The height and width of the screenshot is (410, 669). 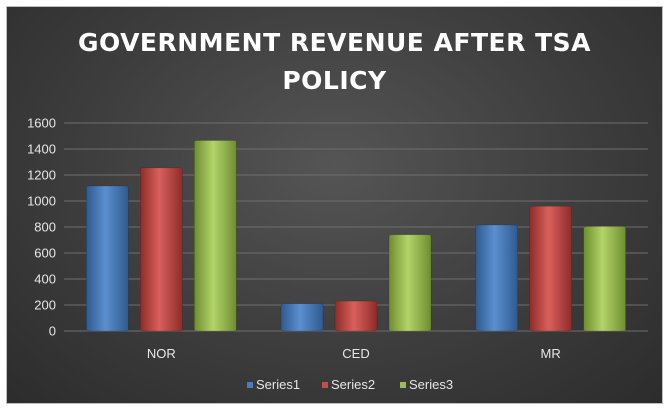 I want to click on legend-item-series1: Series1, so click(x=273, y=384).